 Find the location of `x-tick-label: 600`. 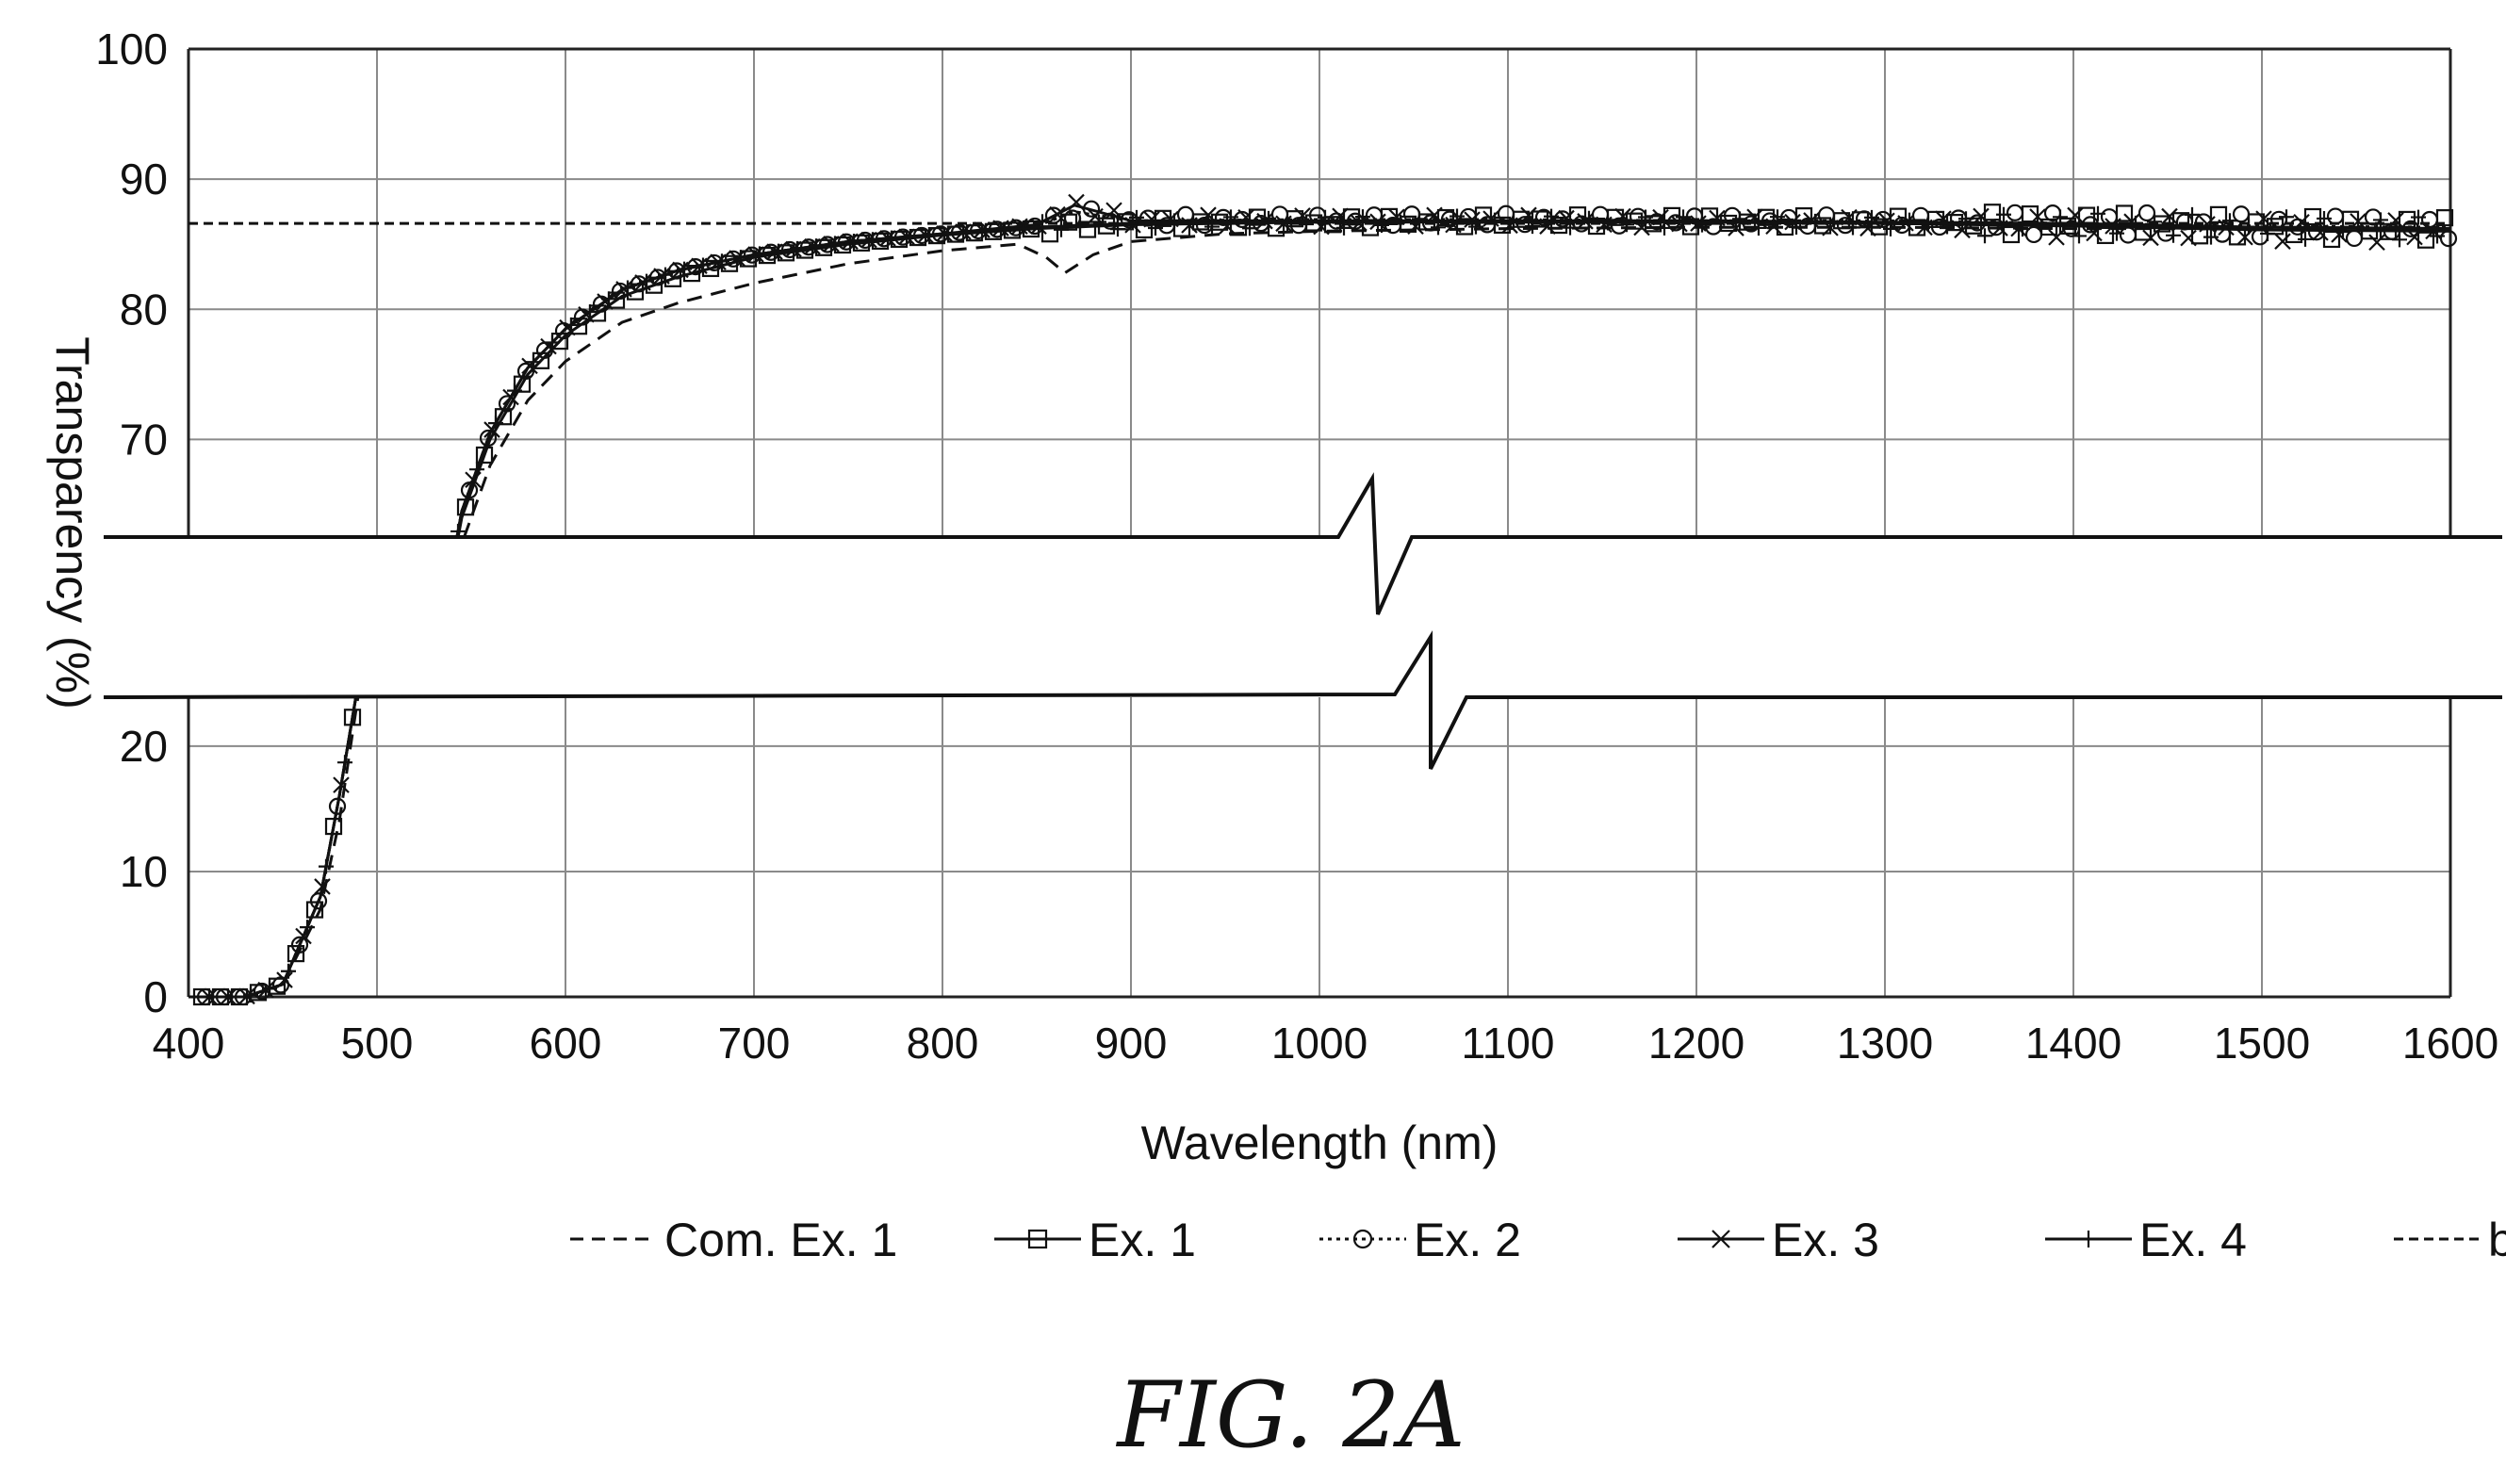

x-tick-label: 600 is located at coordinates (566, 1043).